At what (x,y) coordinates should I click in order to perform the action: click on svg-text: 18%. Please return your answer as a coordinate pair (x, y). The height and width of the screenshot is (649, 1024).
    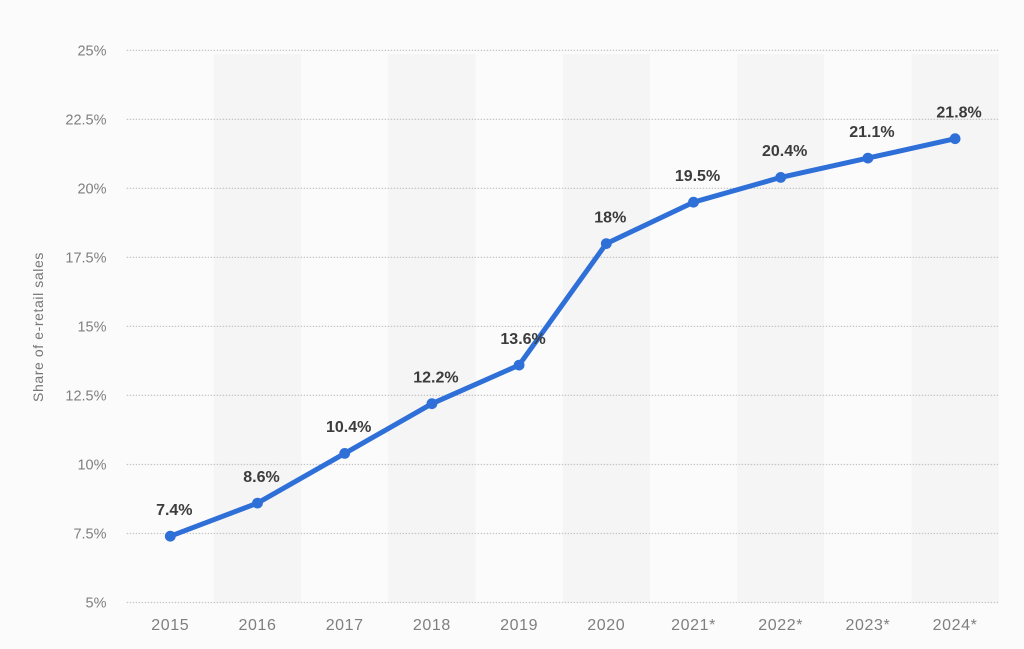
    Looking at the image, I should click on (610, 217).